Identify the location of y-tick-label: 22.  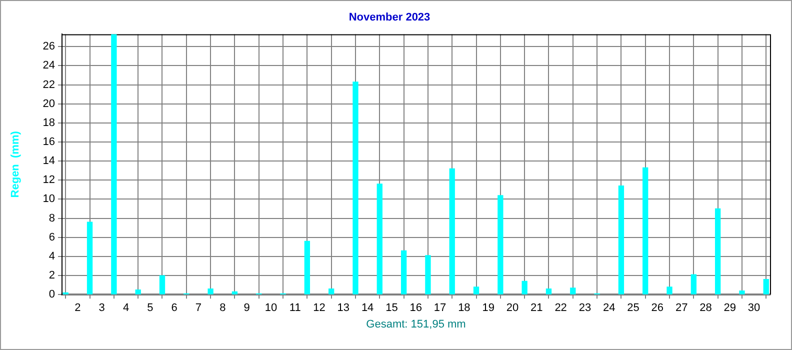
(48, 84).